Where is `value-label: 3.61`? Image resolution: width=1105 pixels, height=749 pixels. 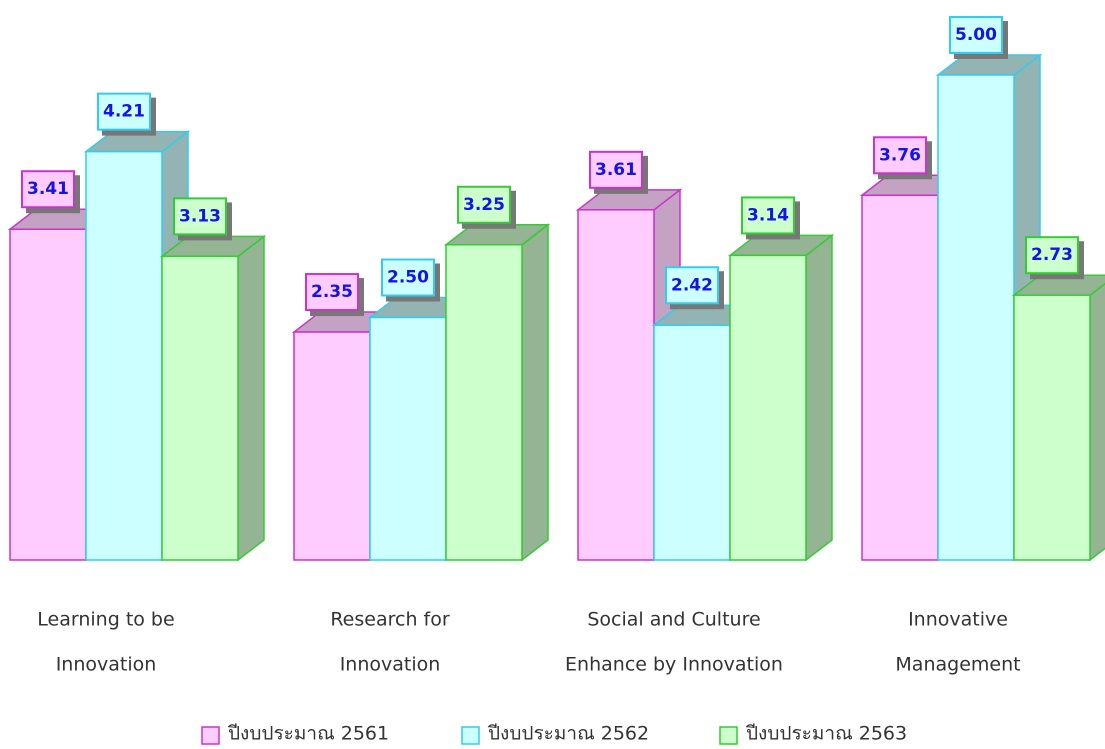
value-label: 3.61 is located at coordinates (616, 170).